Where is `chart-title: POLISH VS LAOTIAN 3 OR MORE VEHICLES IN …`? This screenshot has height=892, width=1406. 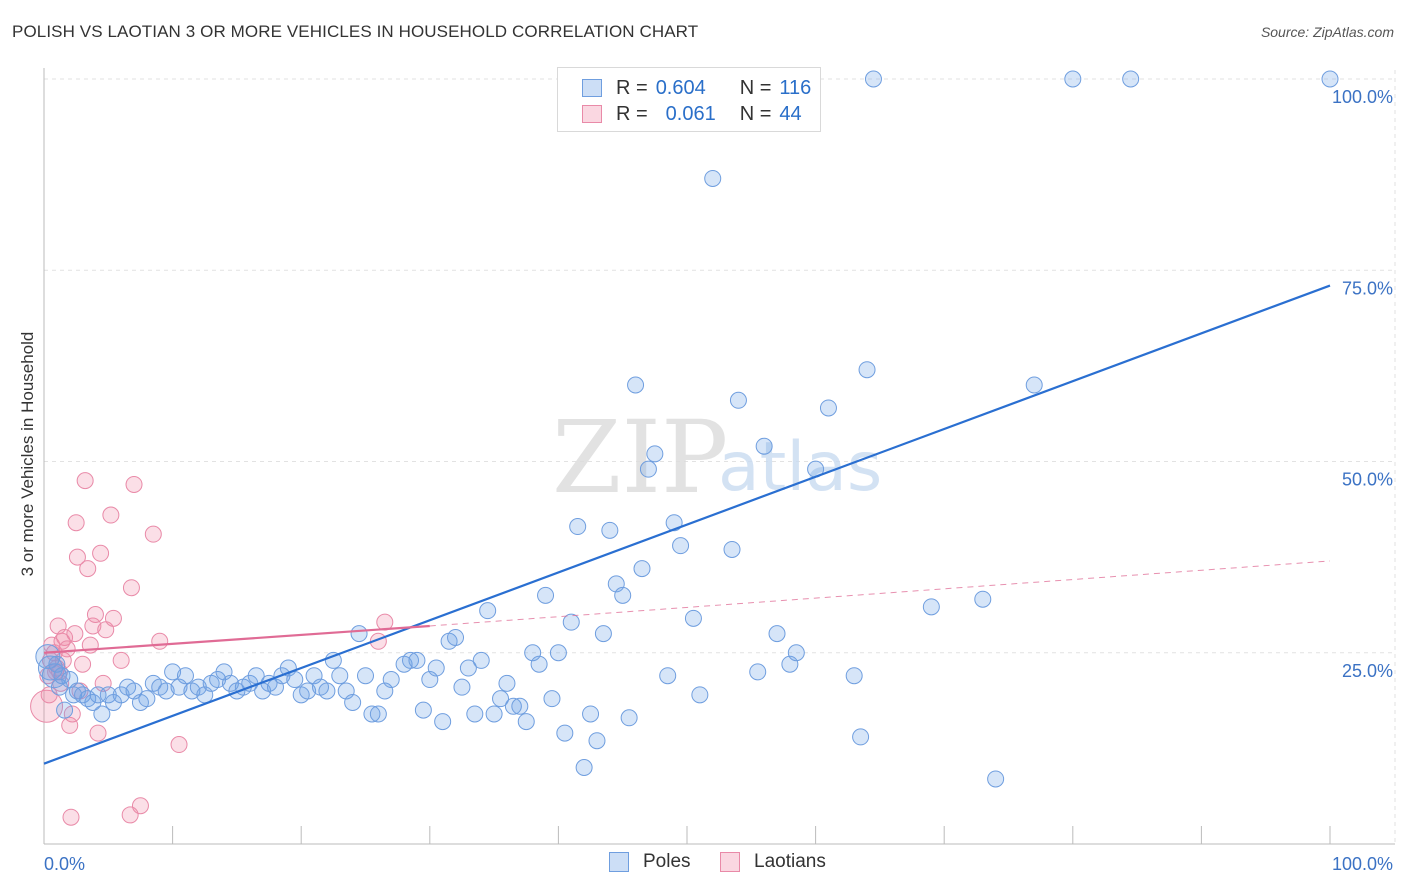
chart-title: POLISH VS LAOTIAN 3 OR MORE VEHICLES IN … is located at coordinates (355, 31).